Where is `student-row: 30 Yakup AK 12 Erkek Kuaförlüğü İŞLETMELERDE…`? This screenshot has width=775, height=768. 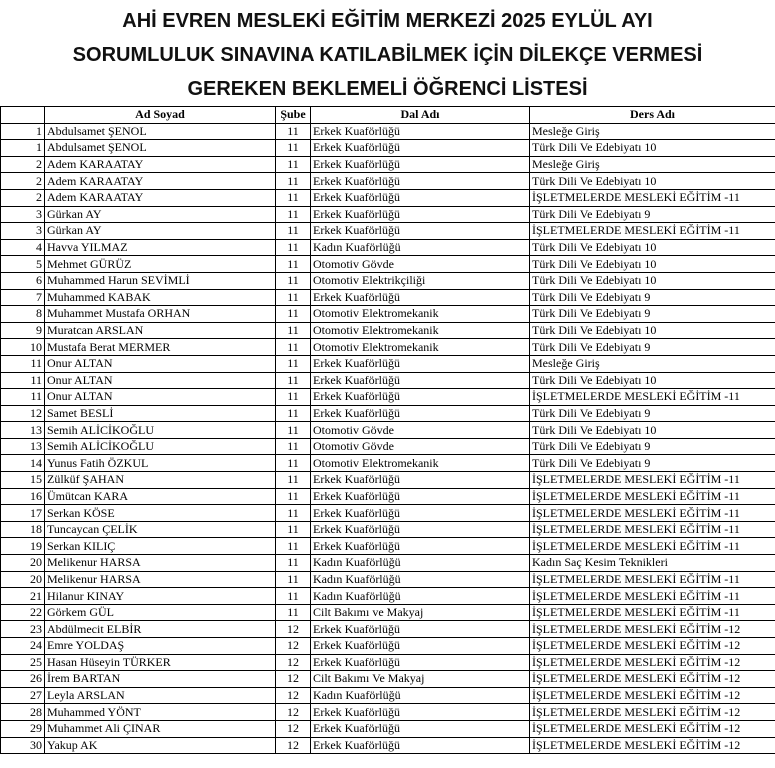 student-row: 30 Yakup AK 12 Erkek Kuaförlüğü İŞLETMELERDE… is located at coordinates (387, 745).